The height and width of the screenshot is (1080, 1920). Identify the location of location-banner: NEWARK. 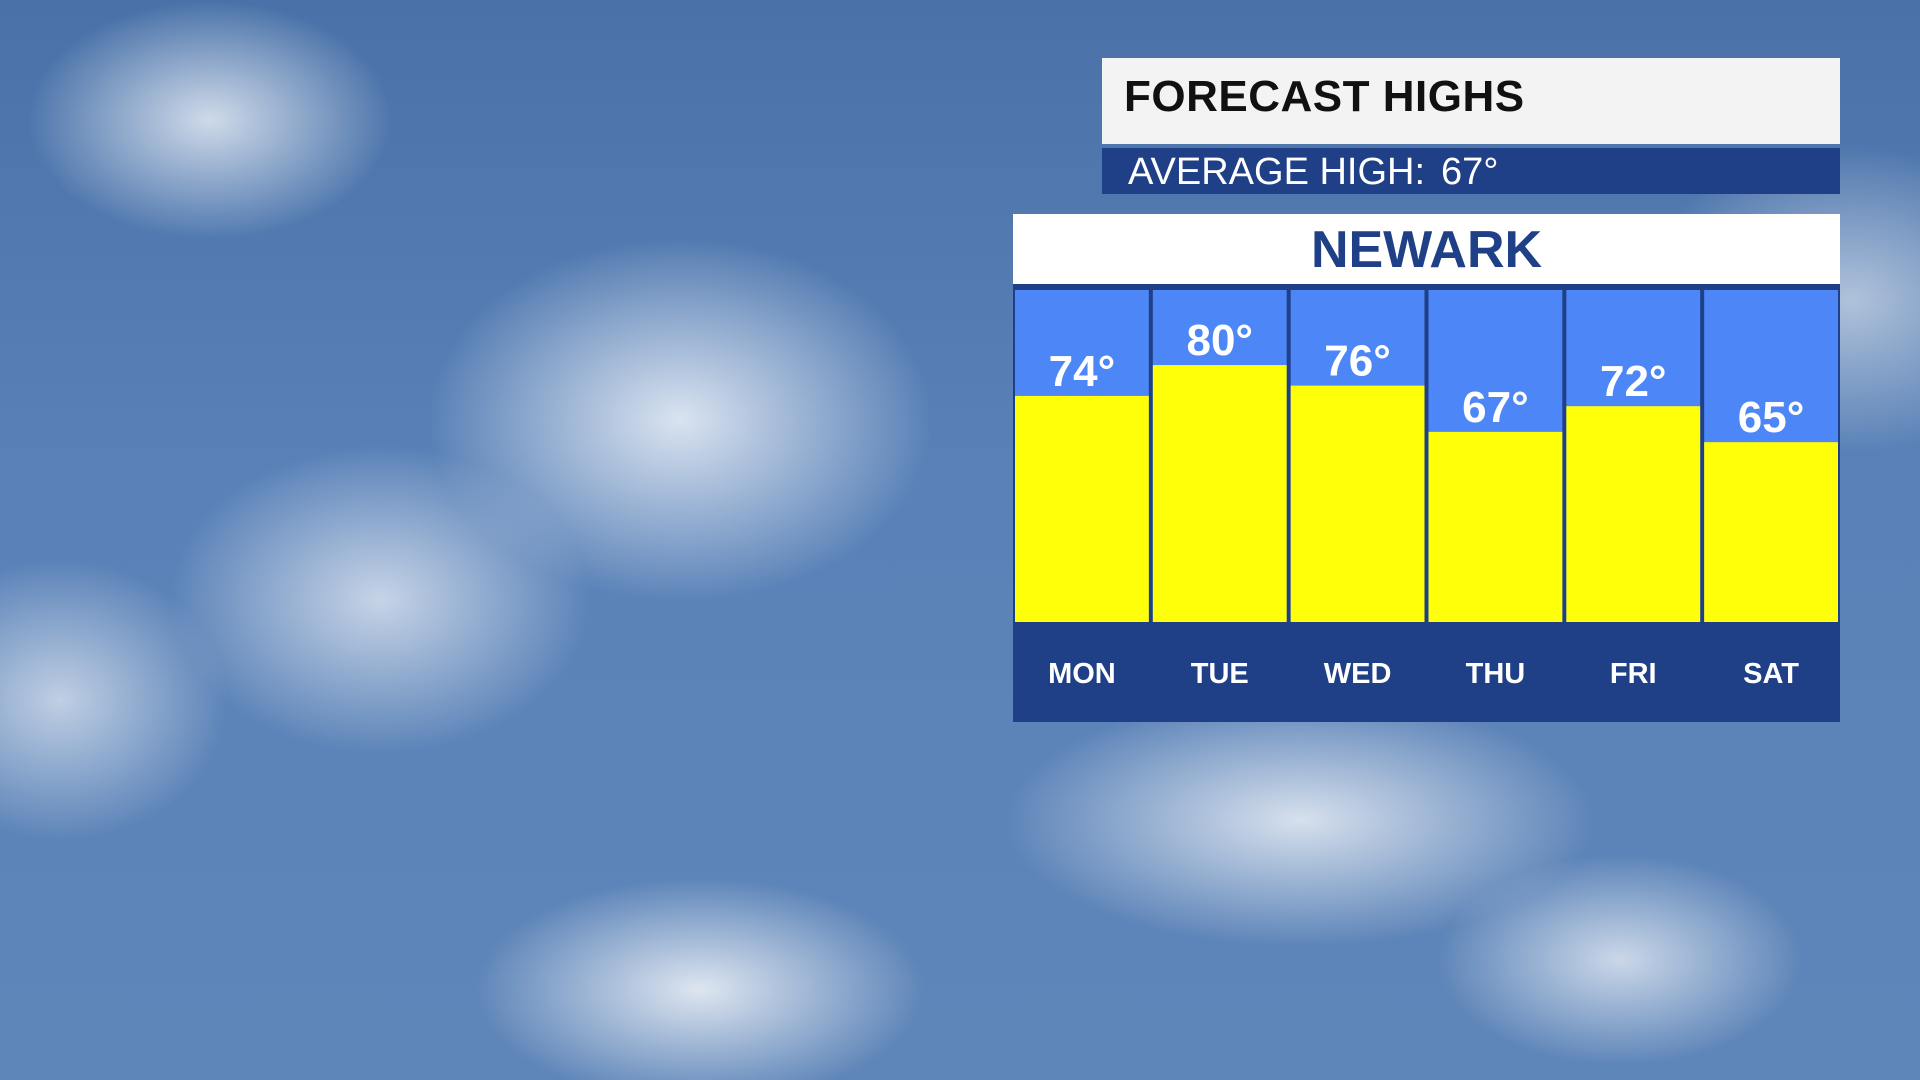
(1426, 251).